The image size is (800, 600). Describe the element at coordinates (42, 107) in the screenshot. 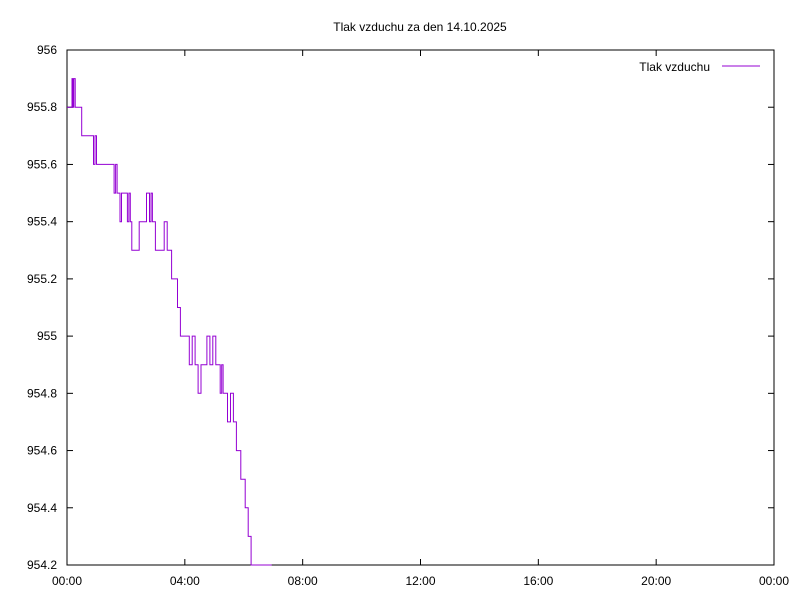

I see `y-tick-label: 955.8` at that location.